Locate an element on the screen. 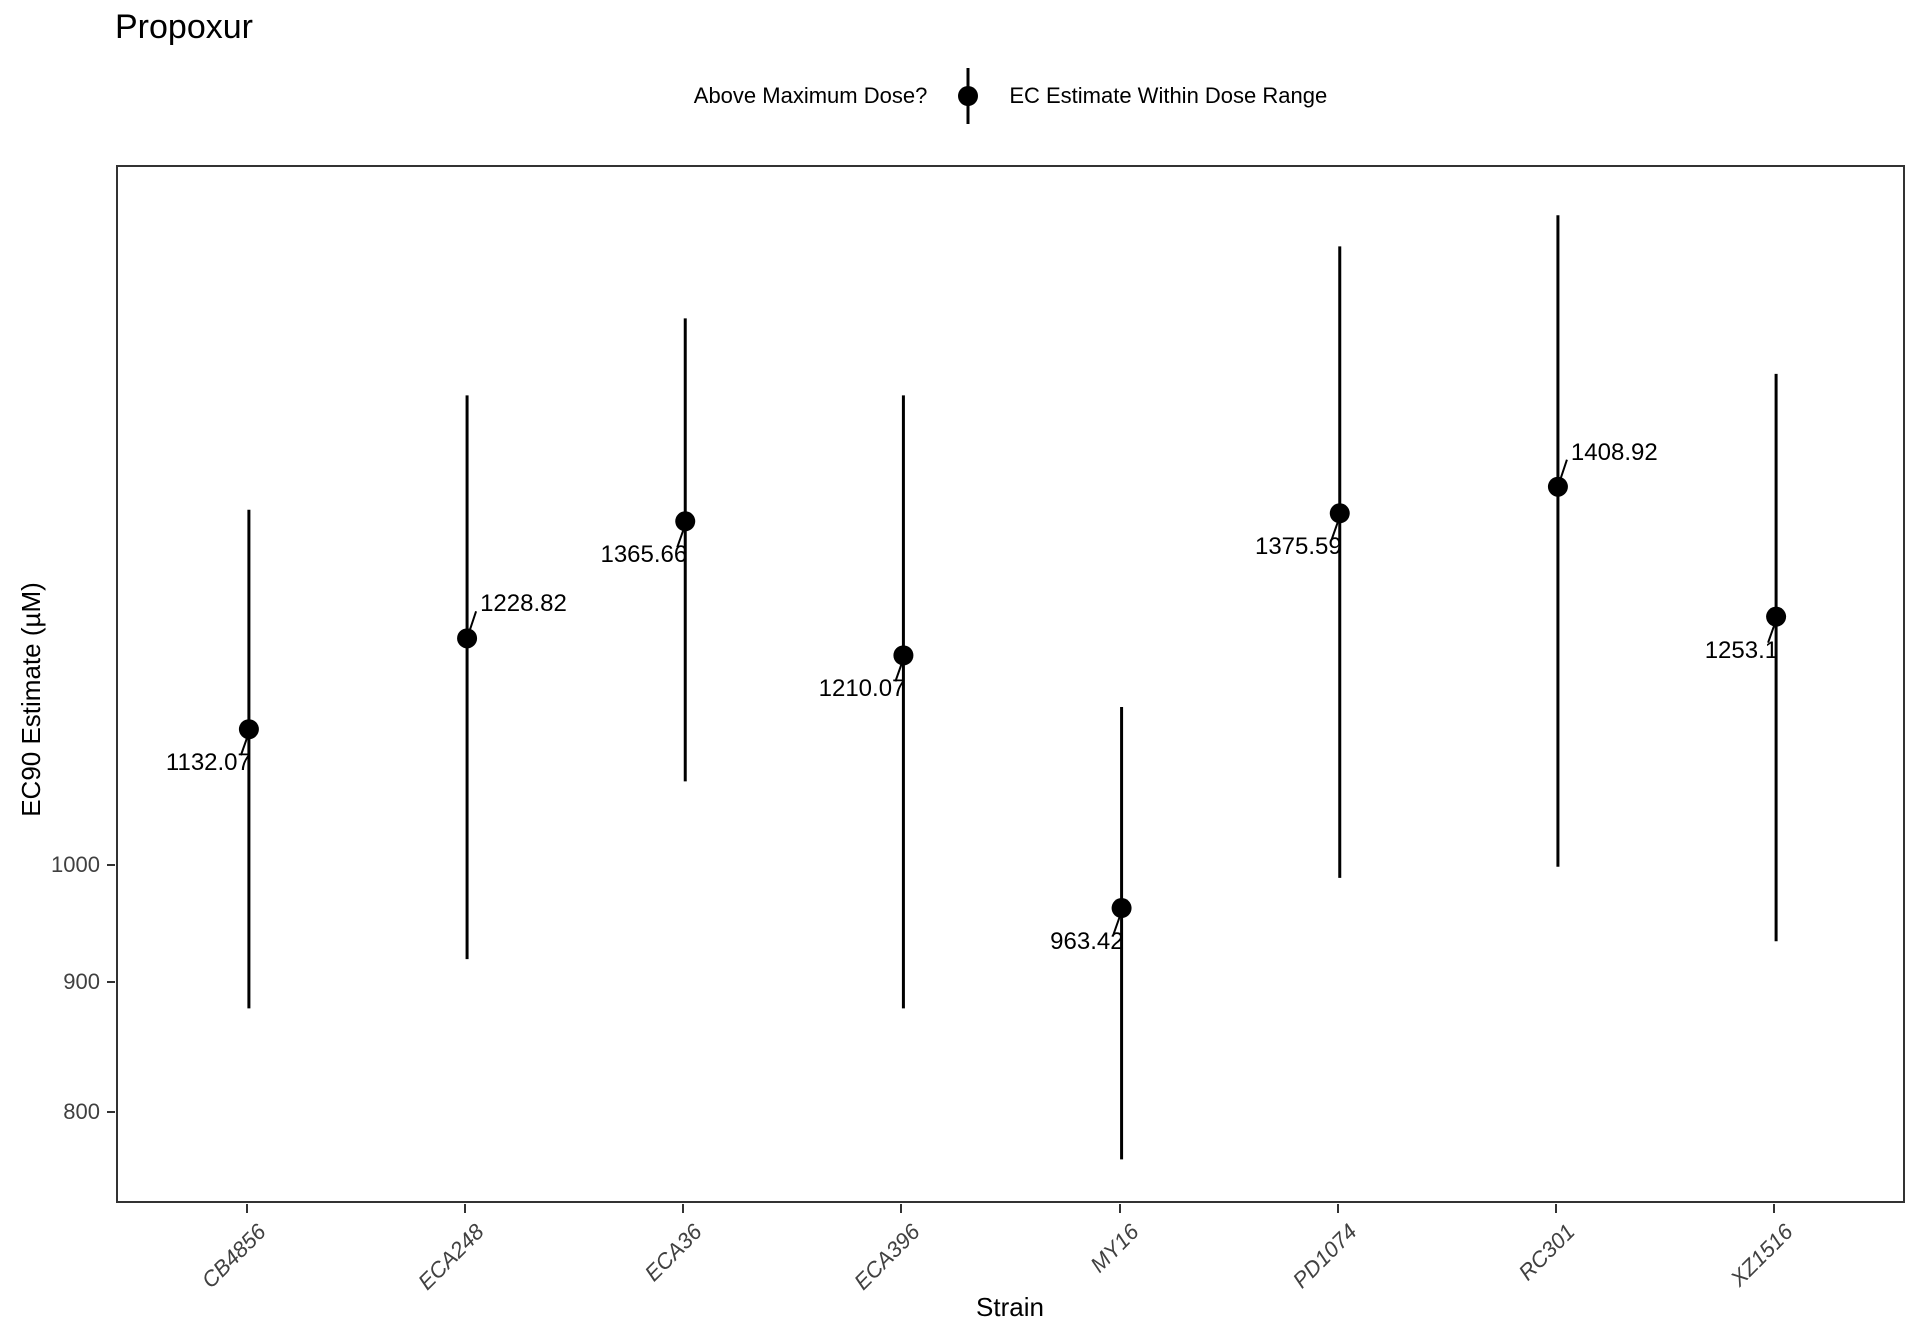  point-label-RC301: 1408.92 is located at coordinates (1614, 452).